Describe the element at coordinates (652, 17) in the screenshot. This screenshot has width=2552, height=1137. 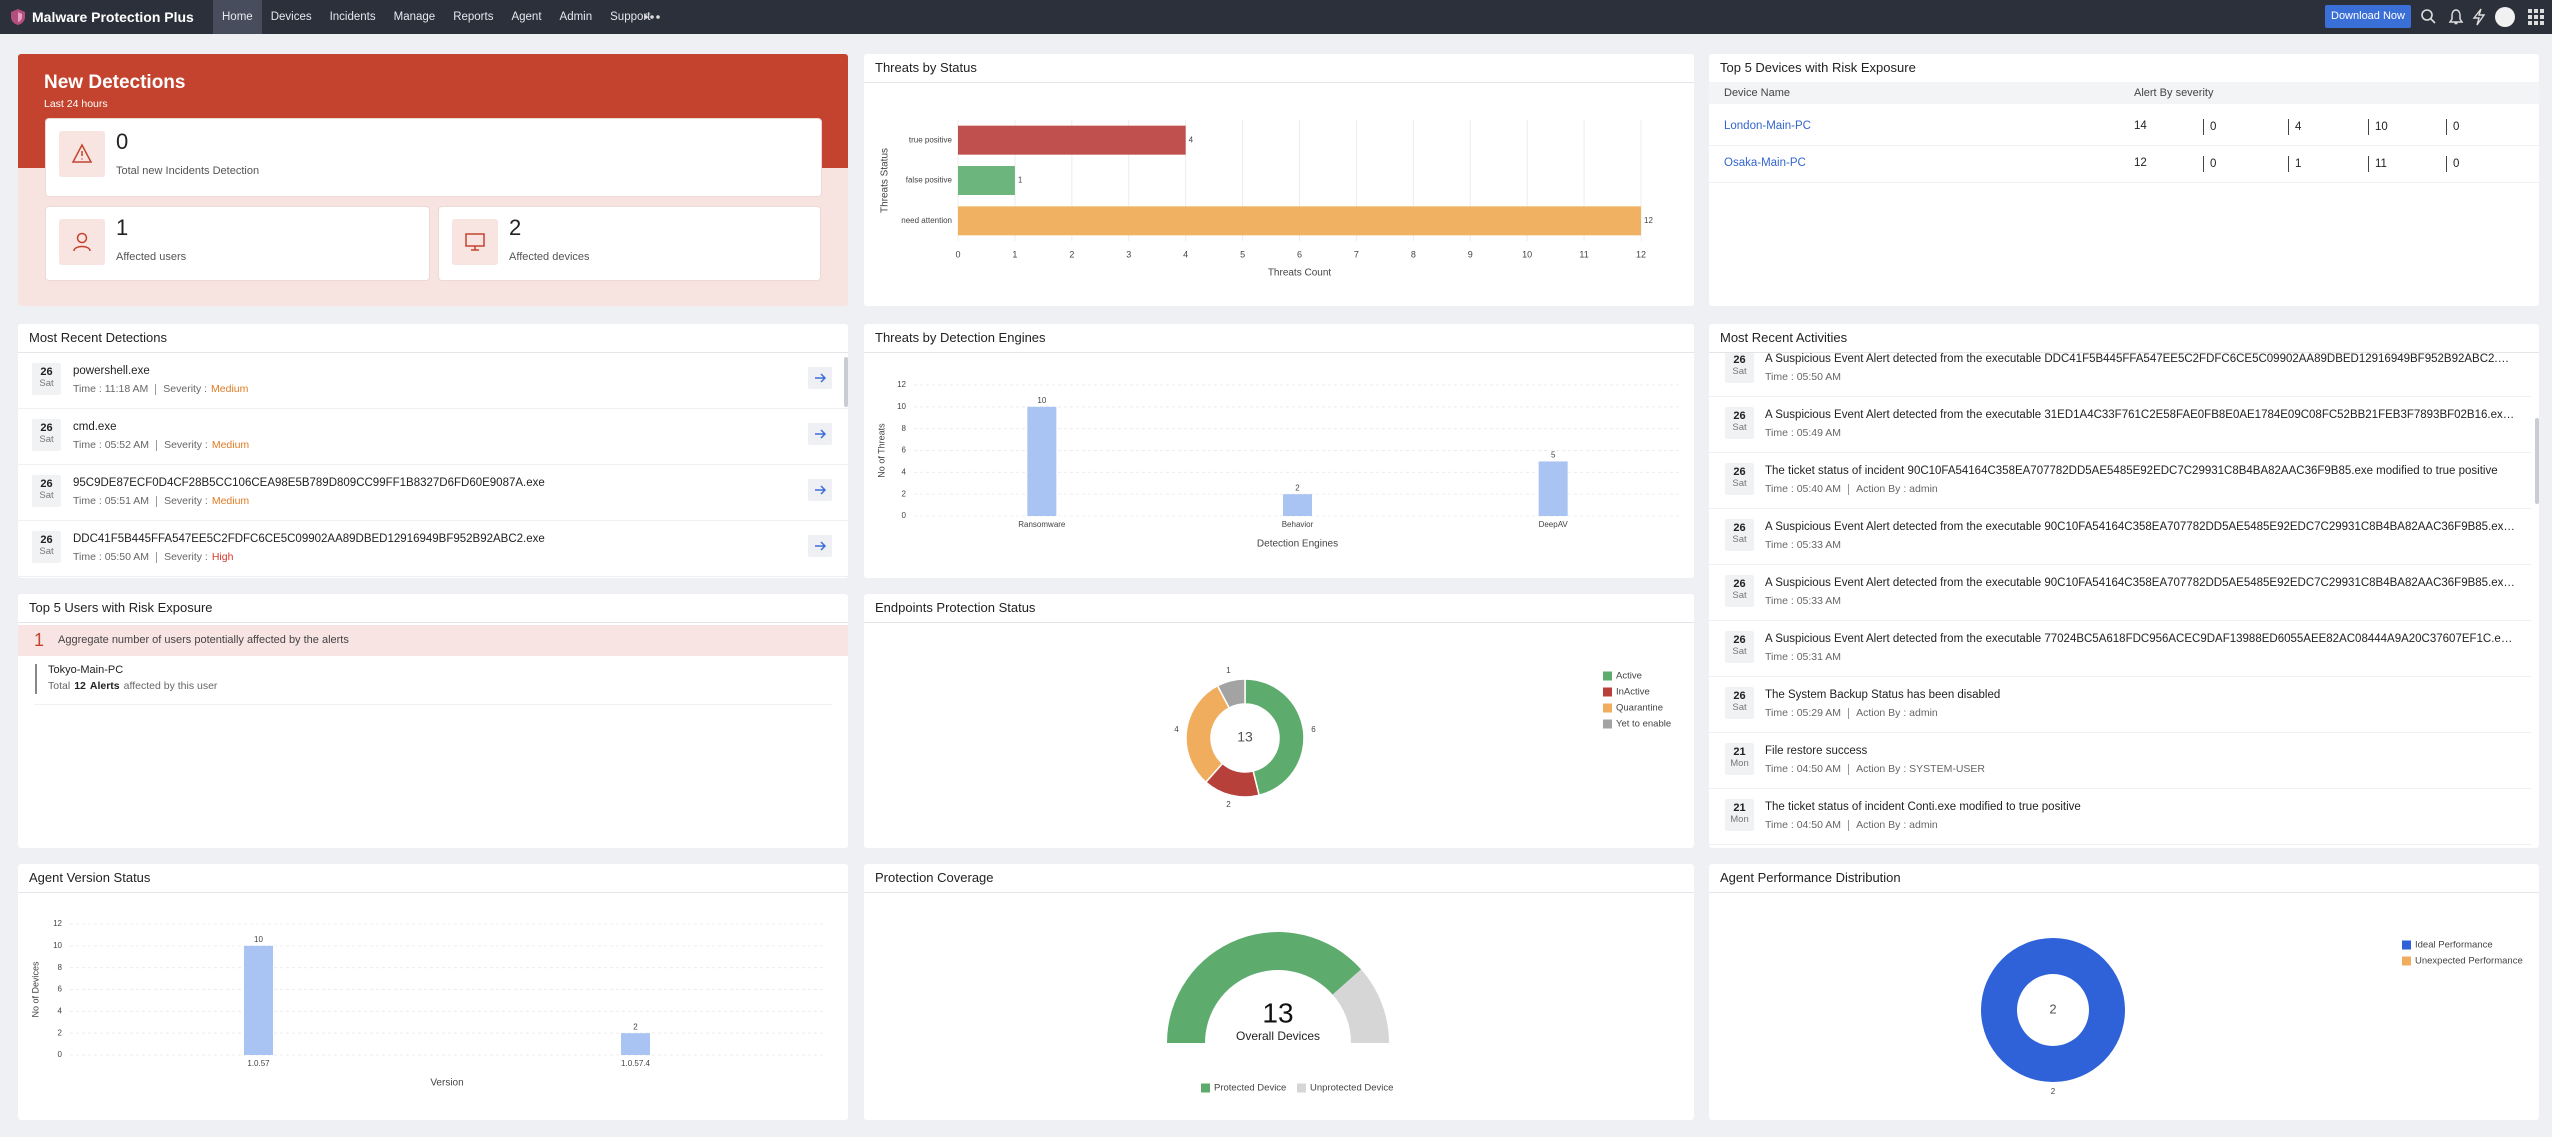
I see `more-icon` at that location.